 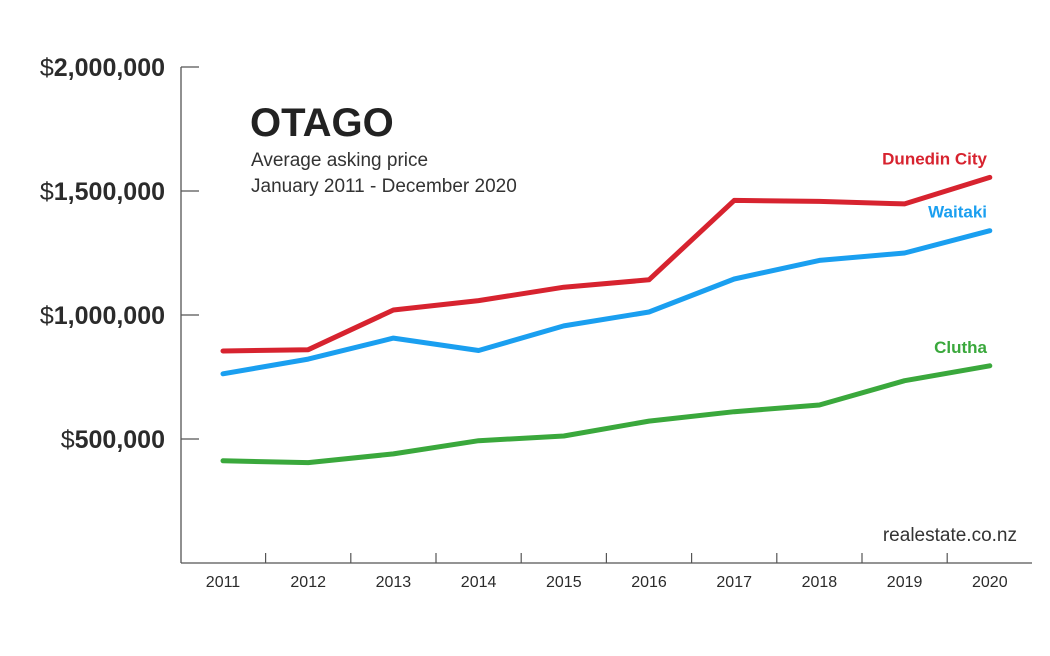 I want to click on chart-subtitle-line-2: January 2011 - December 2020, so click(x=384, y=186).